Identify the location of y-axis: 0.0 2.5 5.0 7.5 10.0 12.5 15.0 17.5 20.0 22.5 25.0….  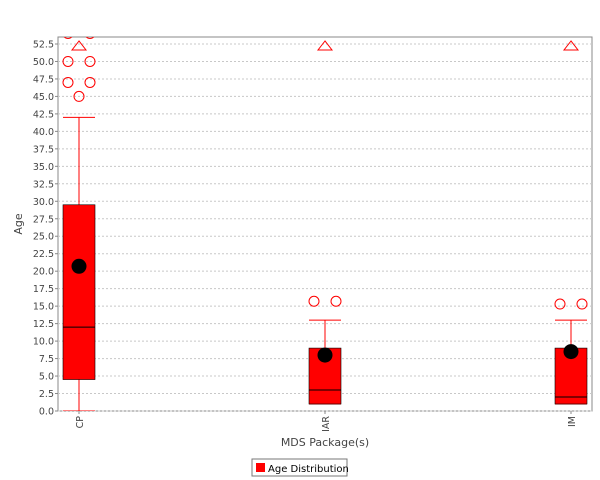
(45, 228).